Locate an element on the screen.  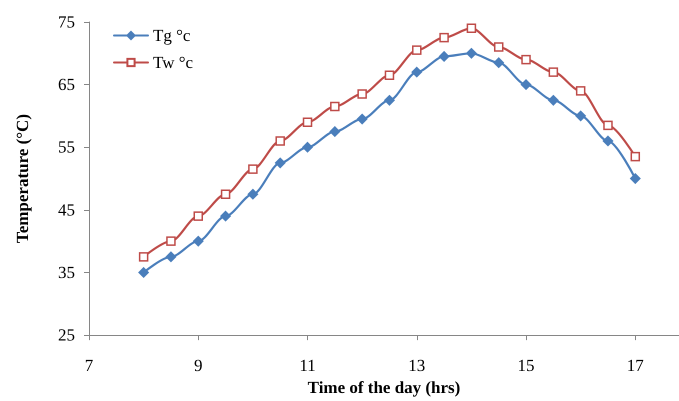
y-tick-label: 25 is located at coordinates (66, 335).